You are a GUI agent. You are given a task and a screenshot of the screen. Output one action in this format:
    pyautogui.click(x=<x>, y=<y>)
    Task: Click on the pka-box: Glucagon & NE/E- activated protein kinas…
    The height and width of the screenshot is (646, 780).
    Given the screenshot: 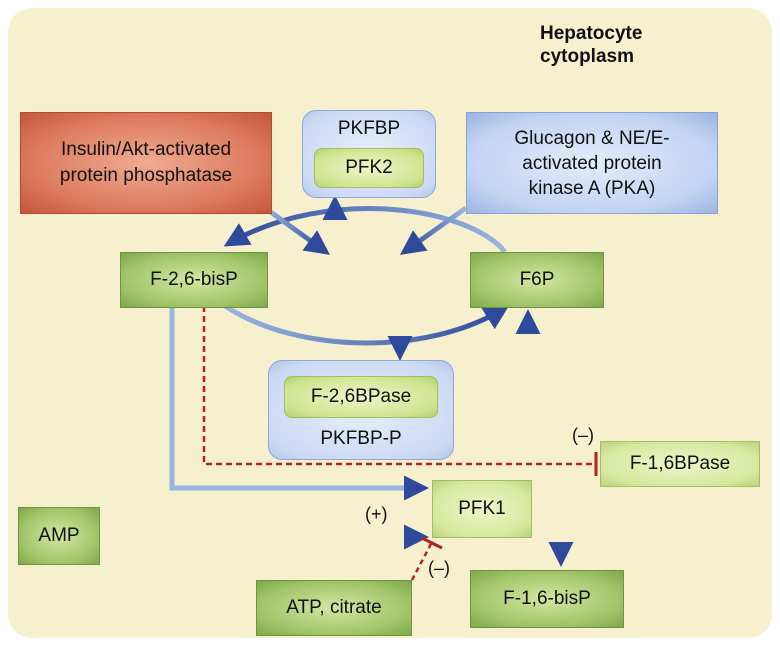 What is the action you would take?
    pyautogui.click(x=592, y=163)
    